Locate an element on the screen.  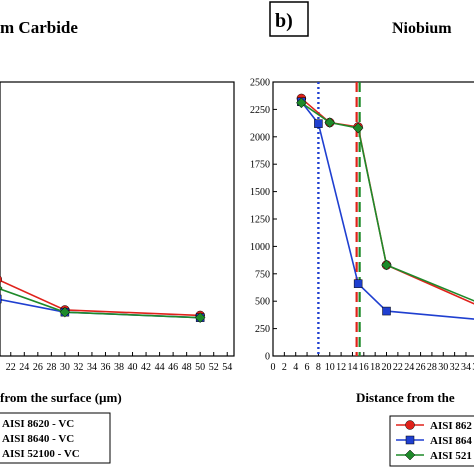
legend-a-entry-1: AISI 8640 - VC is located at coordinates (38, 439).